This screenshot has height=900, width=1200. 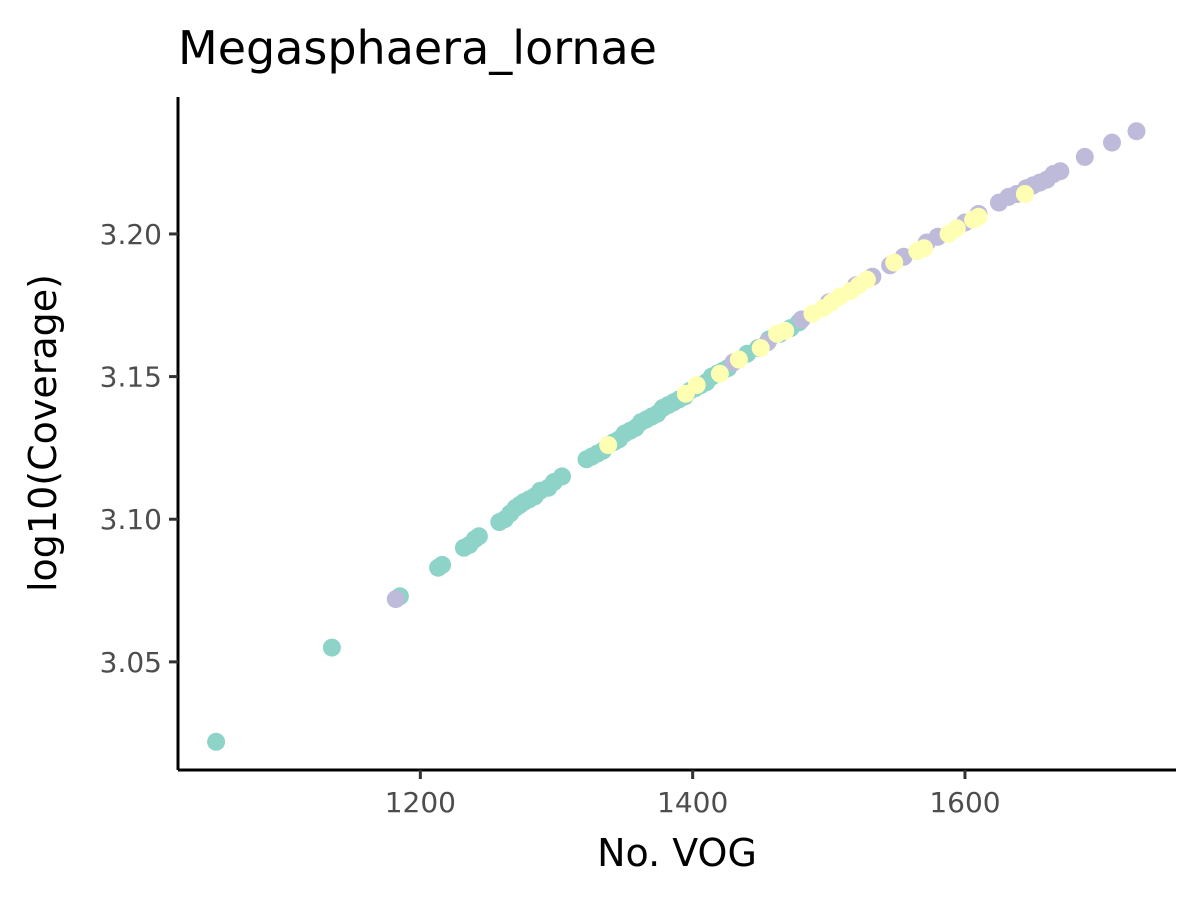 I want to click on y-axis-ticks: 3.05 3.10 3.15 3.20, so click(x=139, y=448).